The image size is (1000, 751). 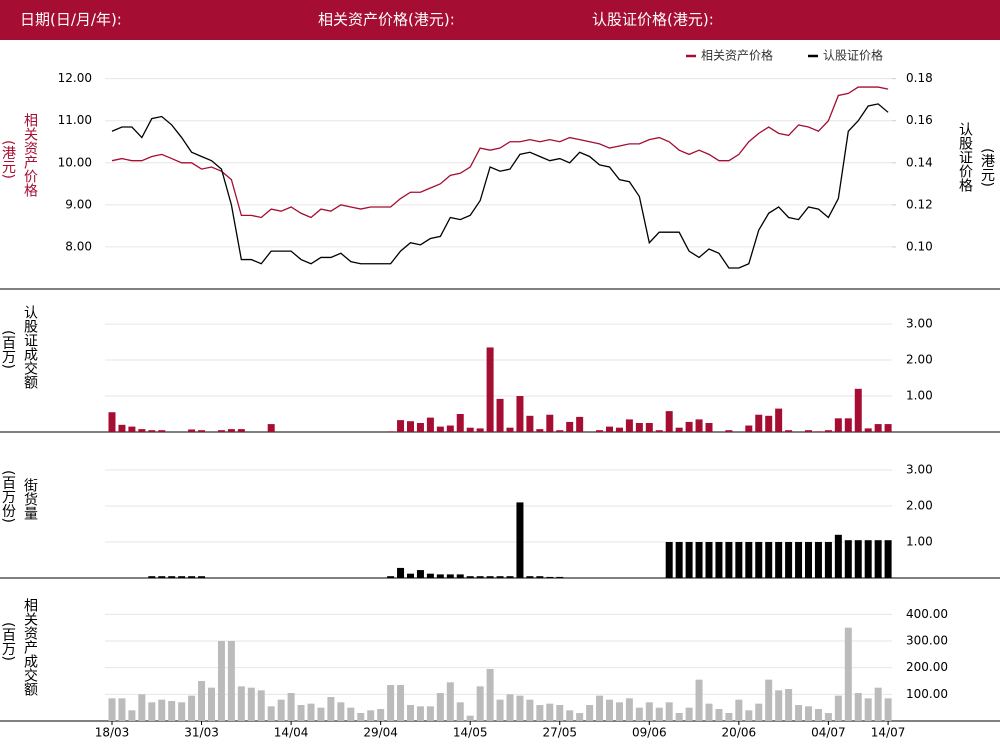 What do you see at coordinates (78, 246) in the screenshot?
I see `y-tick-label: 8.00` at bounding box center [78, 246].